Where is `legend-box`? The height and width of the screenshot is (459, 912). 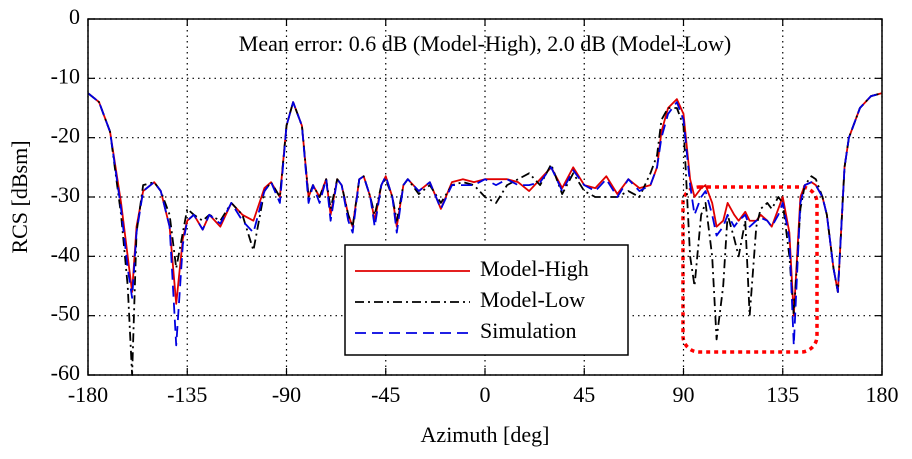
legend-box is located at coordinates (486, 300).